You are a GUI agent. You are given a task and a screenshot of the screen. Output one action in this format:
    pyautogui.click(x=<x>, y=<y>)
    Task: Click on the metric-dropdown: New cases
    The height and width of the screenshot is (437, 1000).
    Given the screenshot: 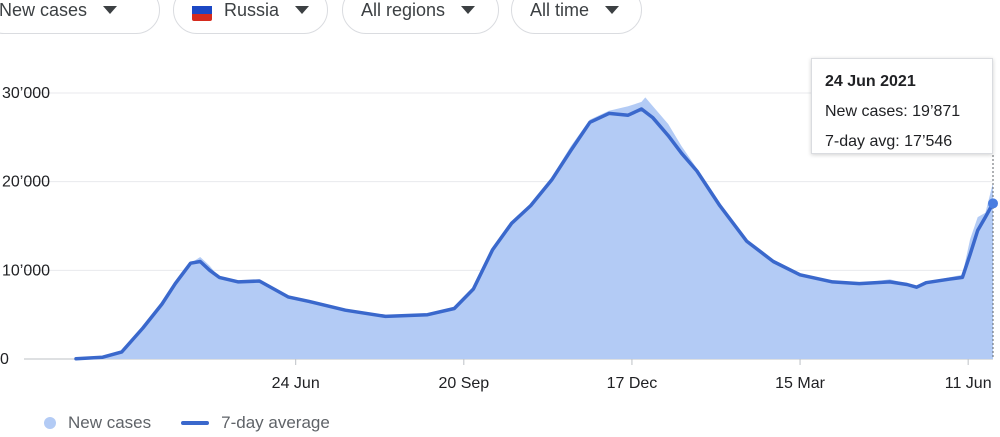 What is the action you would take?
    pyautogui.click(x=80, y=17)
    